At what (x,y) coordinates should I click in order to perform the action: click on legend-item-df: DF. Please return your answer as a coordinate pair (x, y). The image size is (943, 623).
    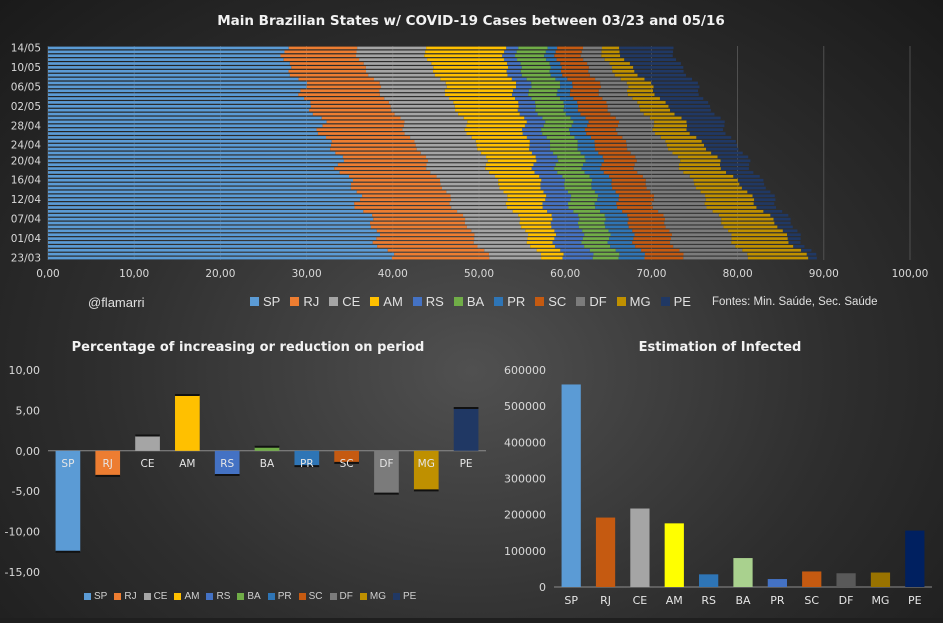
    Looking at the image, I should click on (591, 301).